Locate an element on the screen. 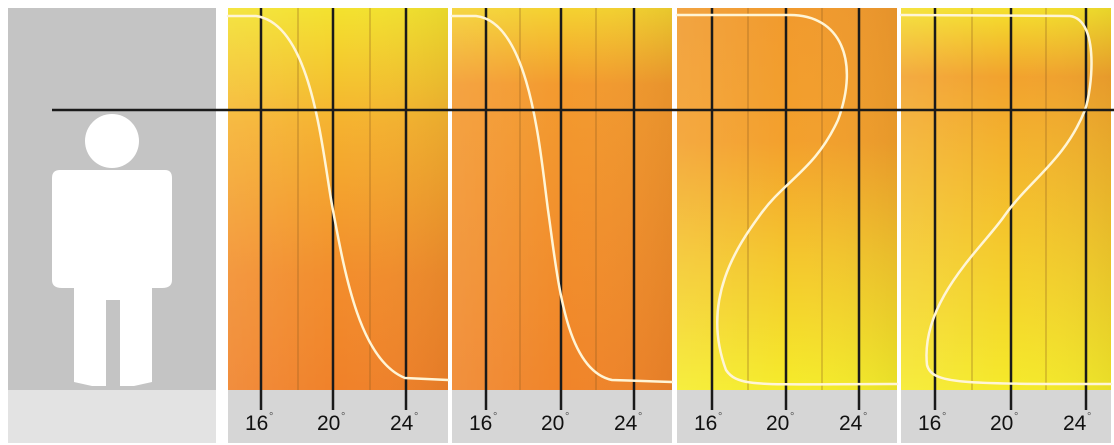 The width and height of the screenshot is (1114, 445). standing-person-icon is located at coordinates (112, 250).